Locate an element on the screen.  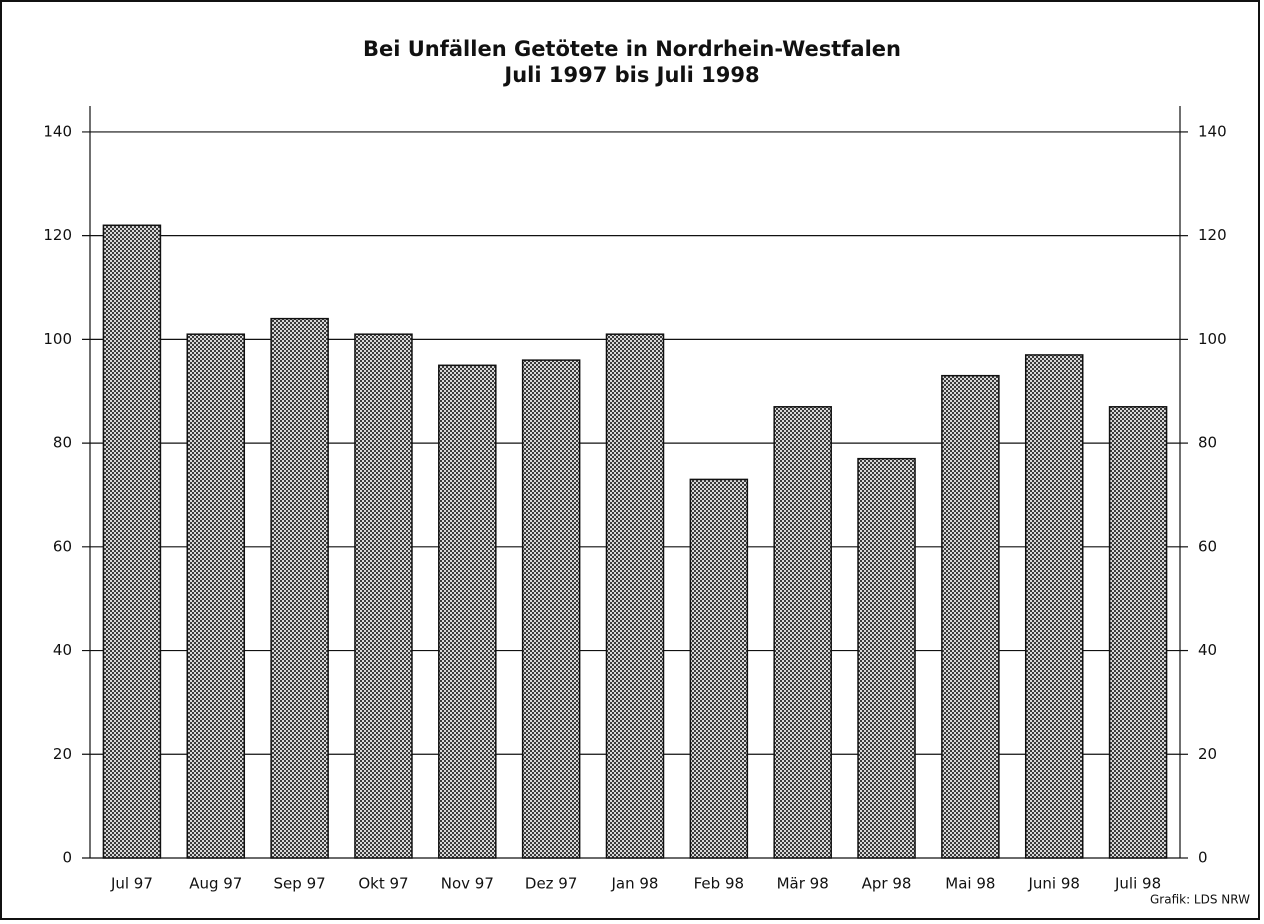
x-tick-label: Juli 98 is located at coordinates (1137, 884).